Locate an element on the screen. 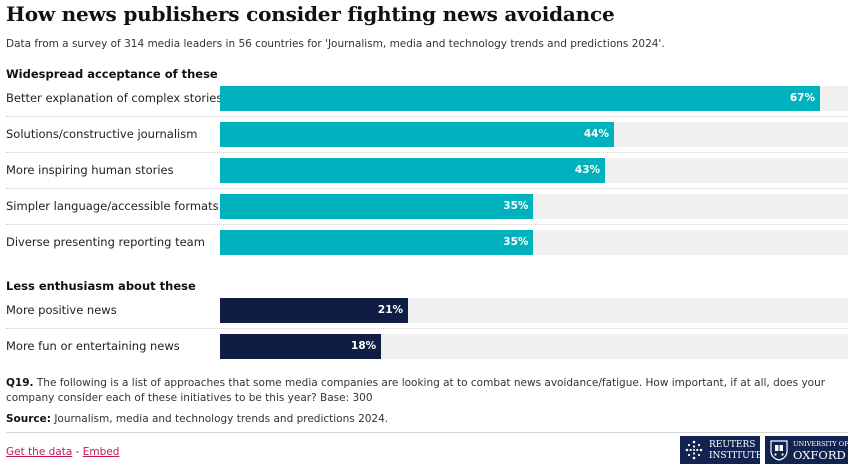  embed-link: Embed is located at coordinates (101, 452).